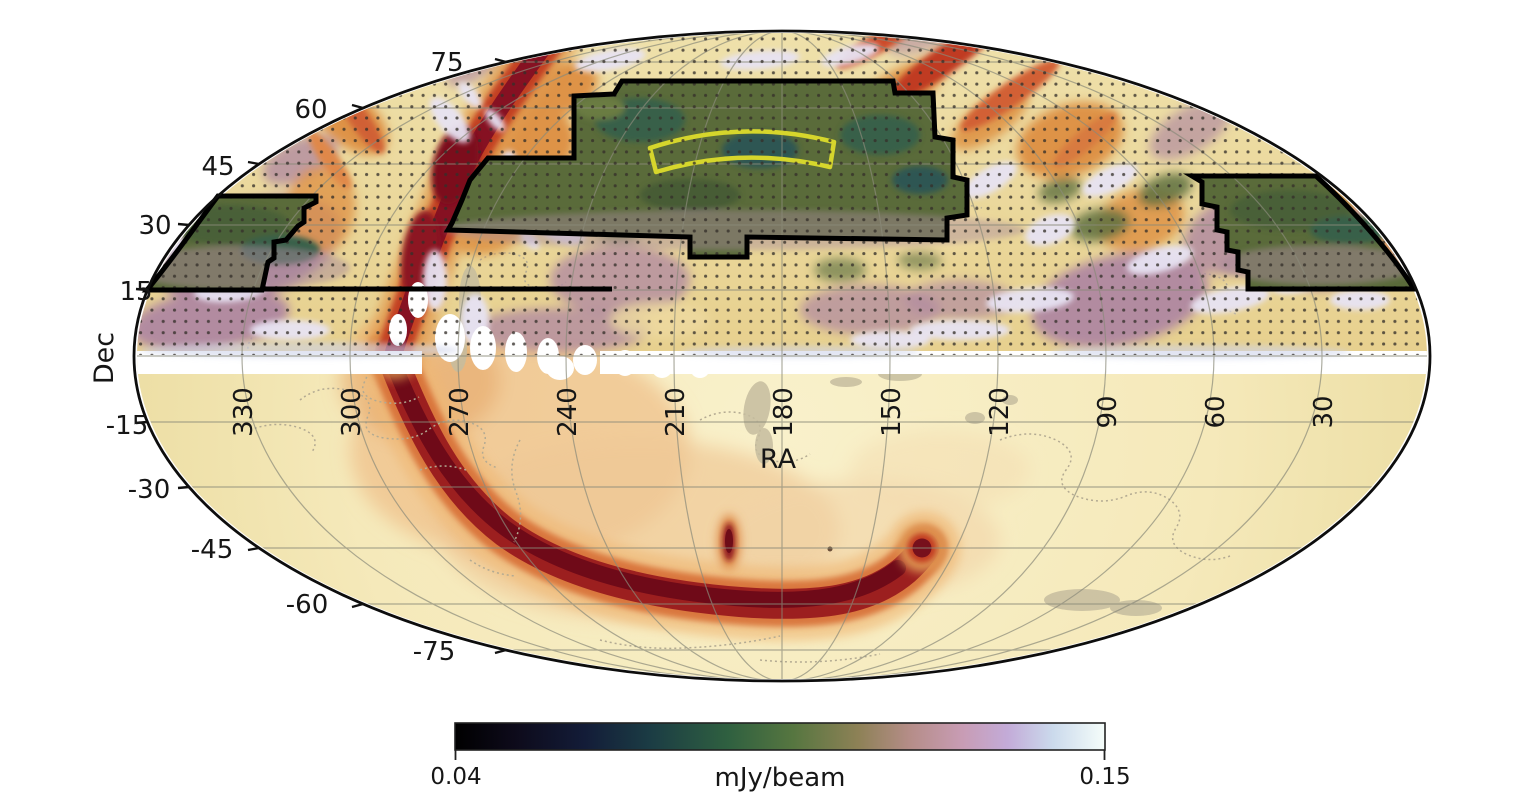 The height and width of the screenshot is (803, 1536). Describe the element at coordinates (455, 777) in the screenshot. I see `colorbar-min-label: 0.04` at that location.